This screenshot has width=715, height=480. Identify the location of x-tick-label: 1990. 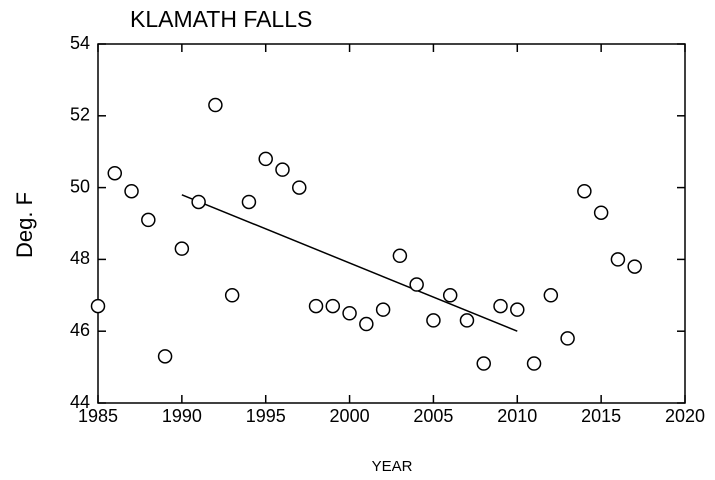
(182, 416).